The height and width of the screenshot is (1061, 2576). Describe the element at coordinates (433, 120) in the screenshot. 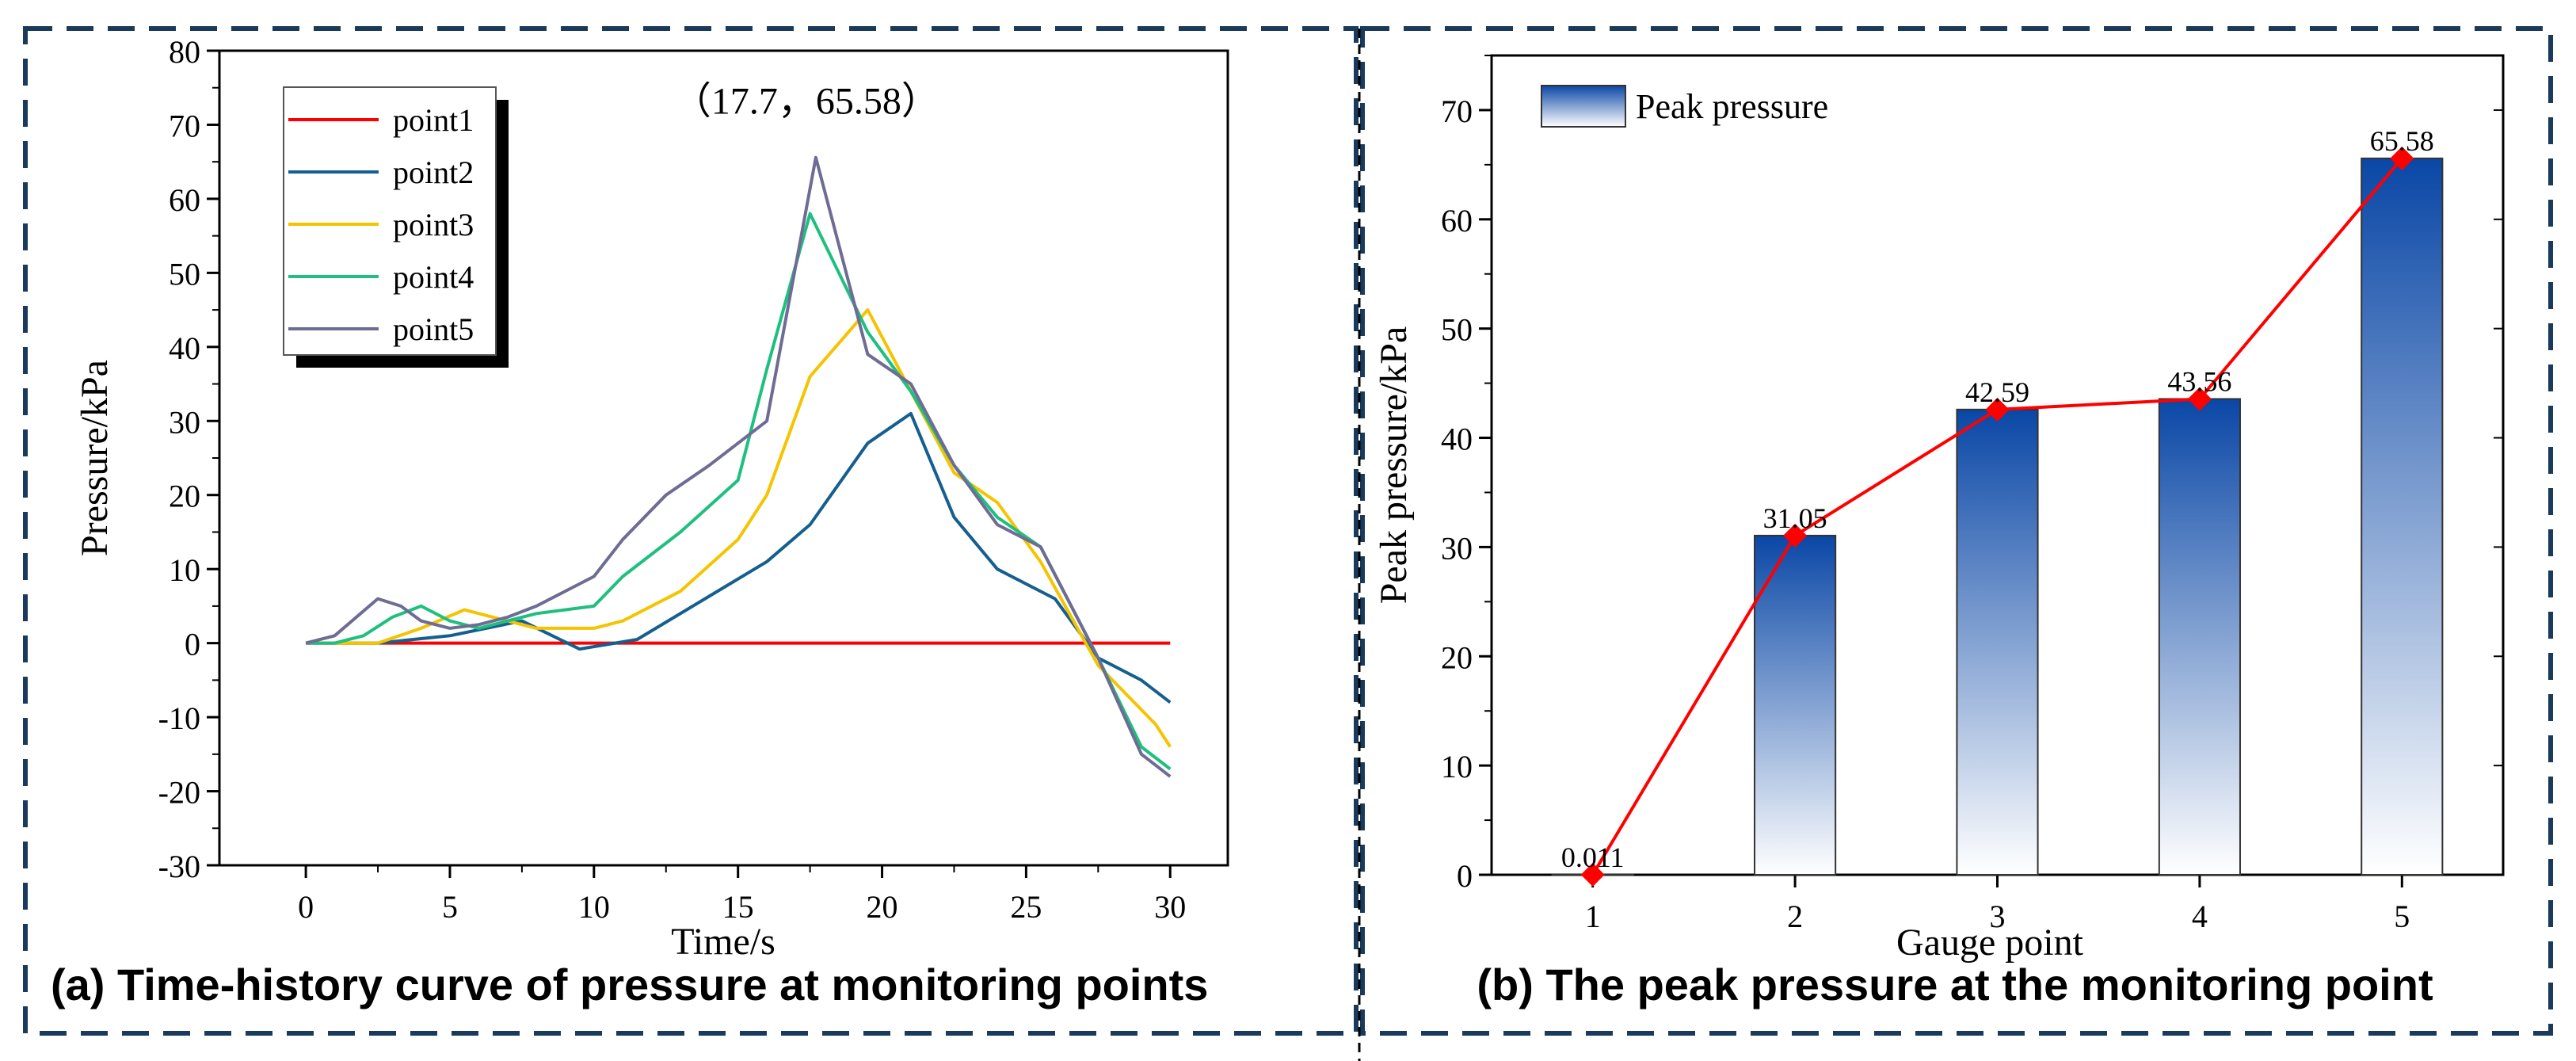

I see `legend-label-point1: point1` at that location.